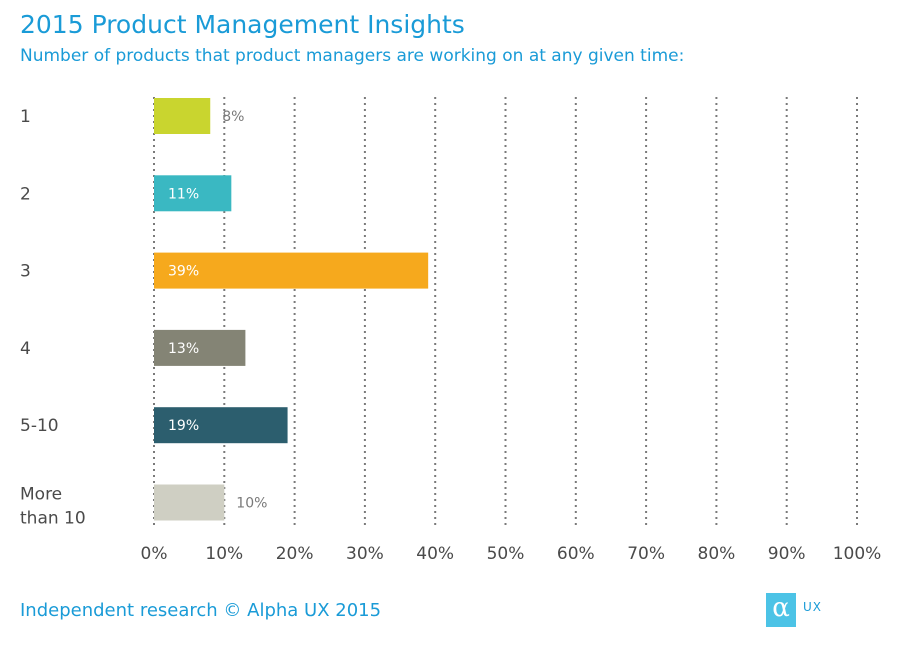  Describe the element at coordinates (39, 426) in the screenshot. I see `category-label: 5-10` at that location.